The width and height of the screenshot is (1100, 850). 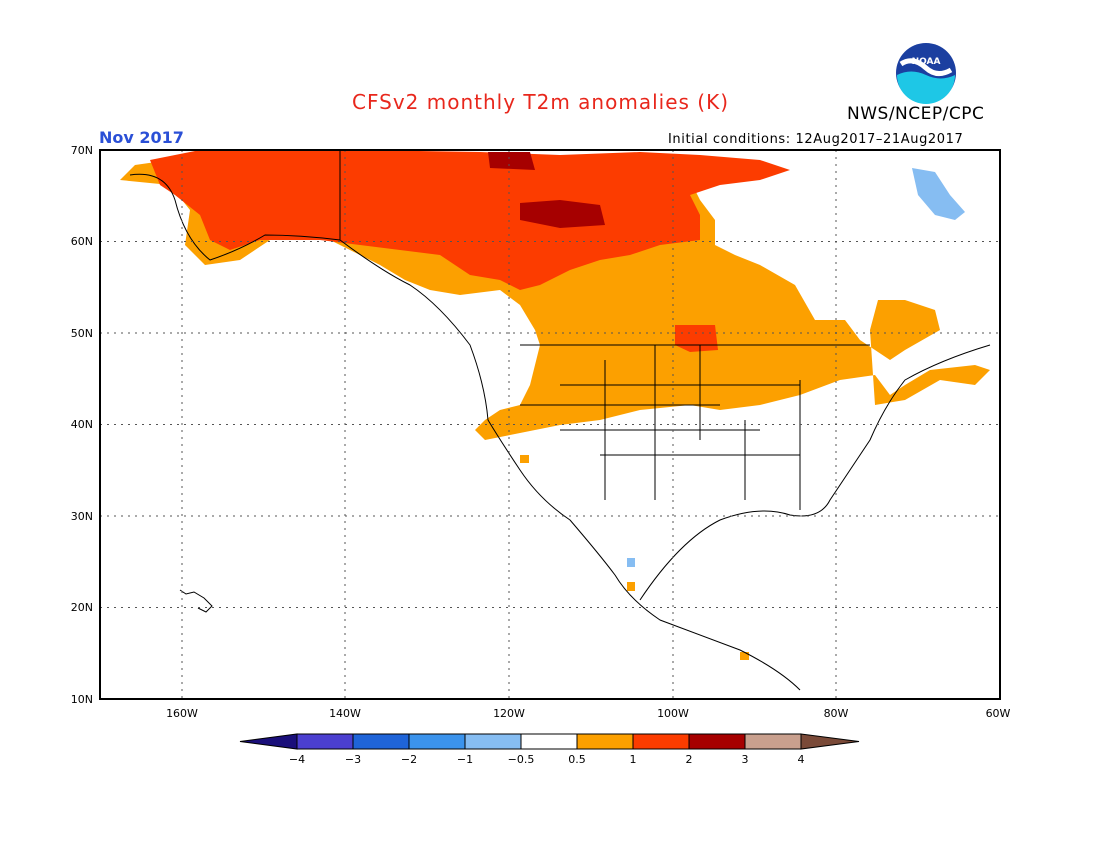 I want to click on lon-label: 120W, so click(x=509, y=713).